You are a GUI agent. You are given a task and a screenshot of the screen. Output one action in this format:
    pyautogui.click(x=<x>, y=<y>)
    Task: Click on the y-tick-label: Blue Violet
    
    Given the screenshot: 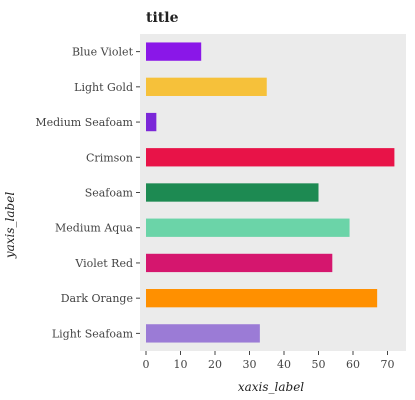 What is the action you would take?
    pyautogui.click(x=103, y=52)
    